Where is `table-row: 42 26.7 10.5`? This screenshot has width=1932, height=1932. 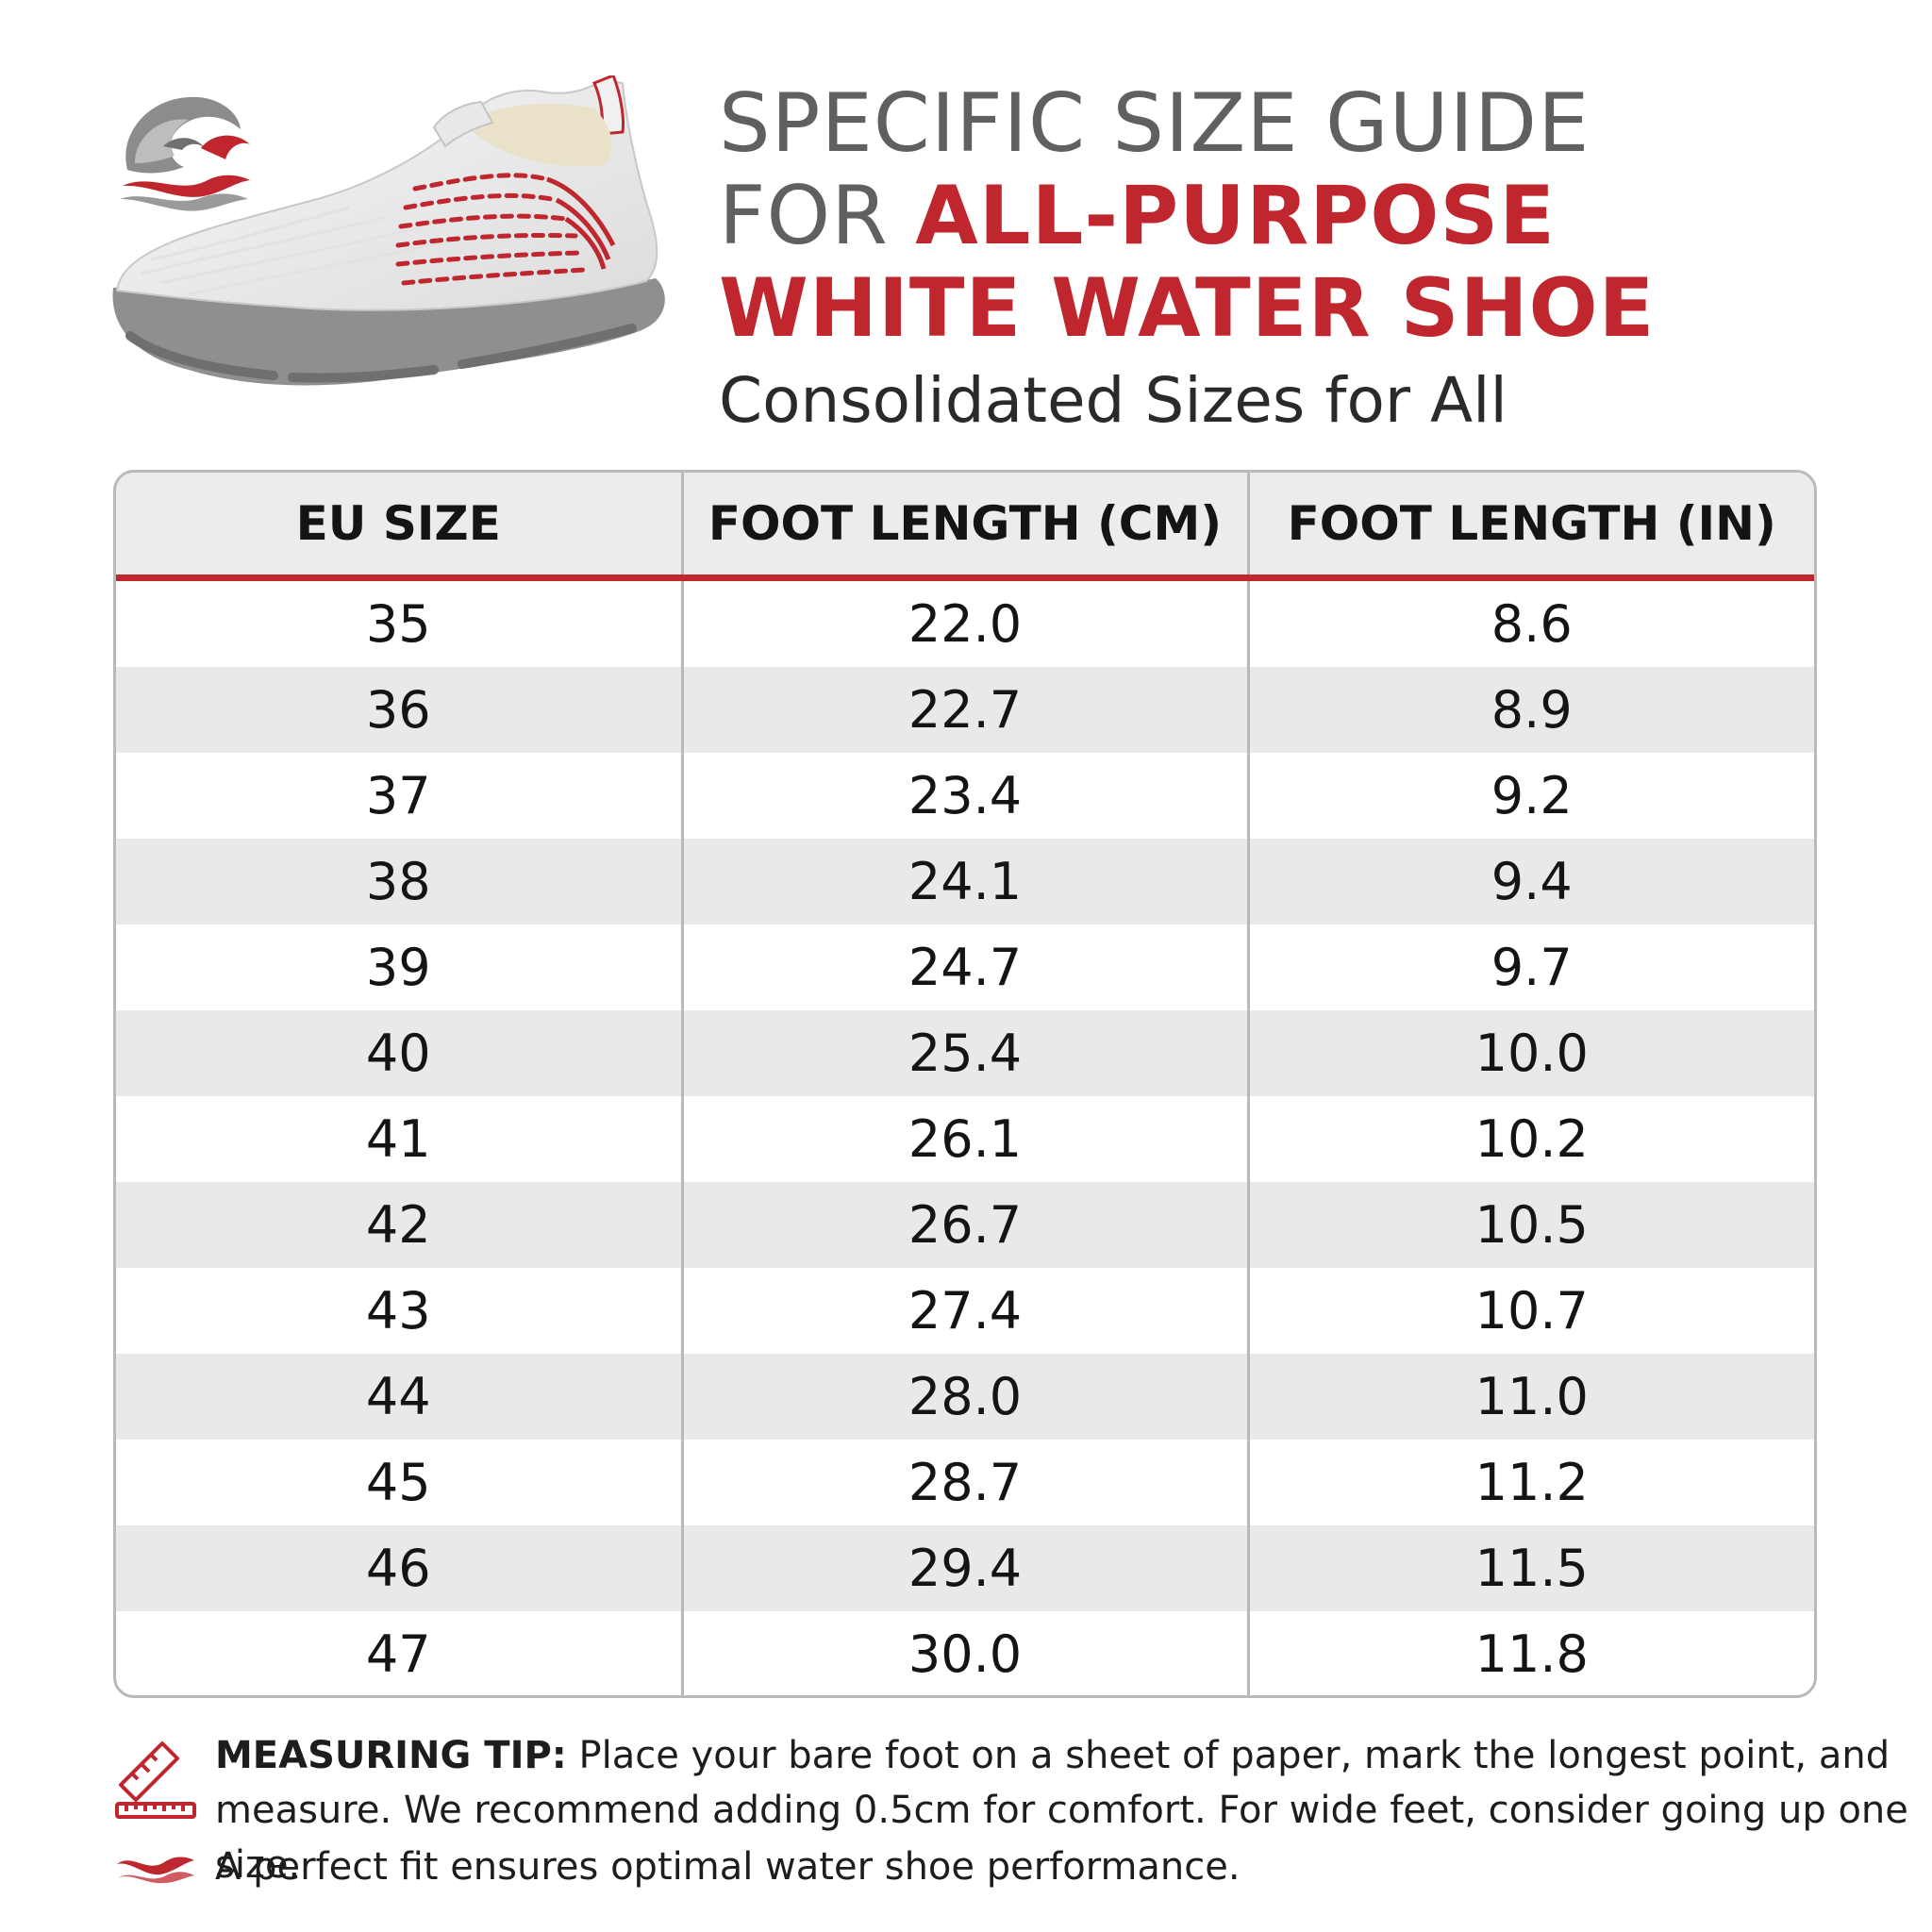 table-row: 42 26.7 10.5 is located at coordinates (965, 1225).